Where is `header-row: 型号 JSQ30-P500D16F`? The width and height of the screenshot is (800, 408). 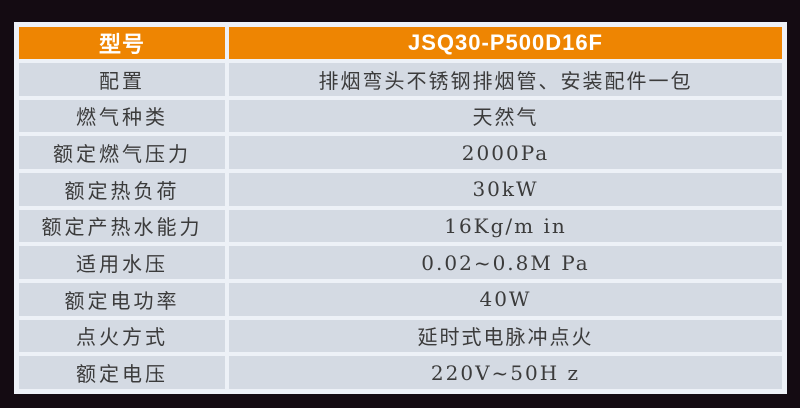
header-row: 型号 JSQ30-P500D16F is located at coordinates (400, 43).